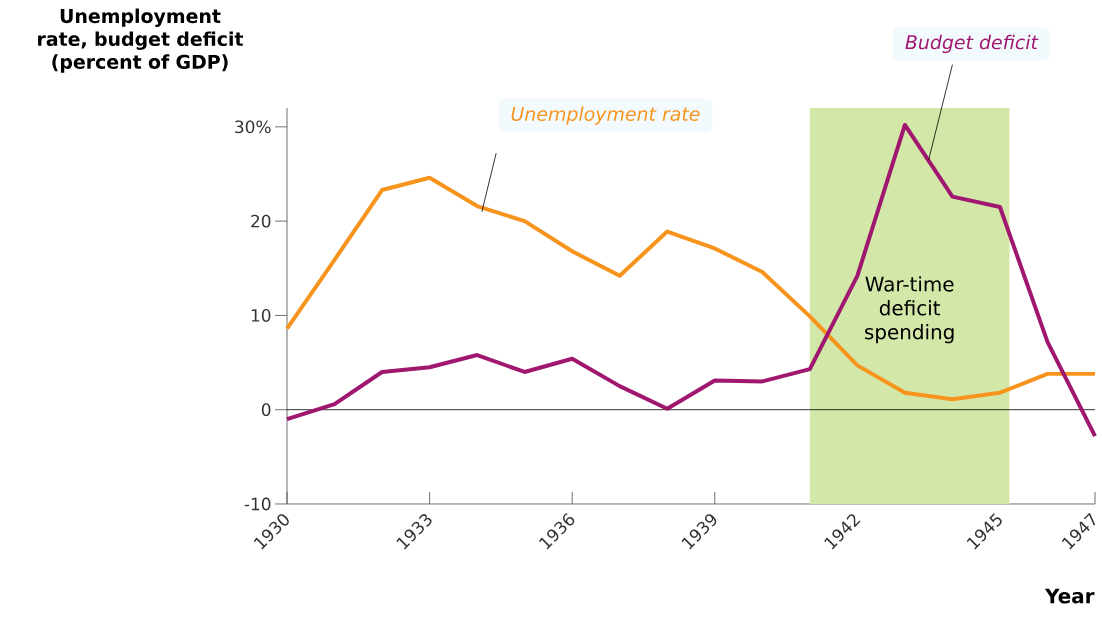  I want to click on text: Unemployment rate, so click(605, 115).